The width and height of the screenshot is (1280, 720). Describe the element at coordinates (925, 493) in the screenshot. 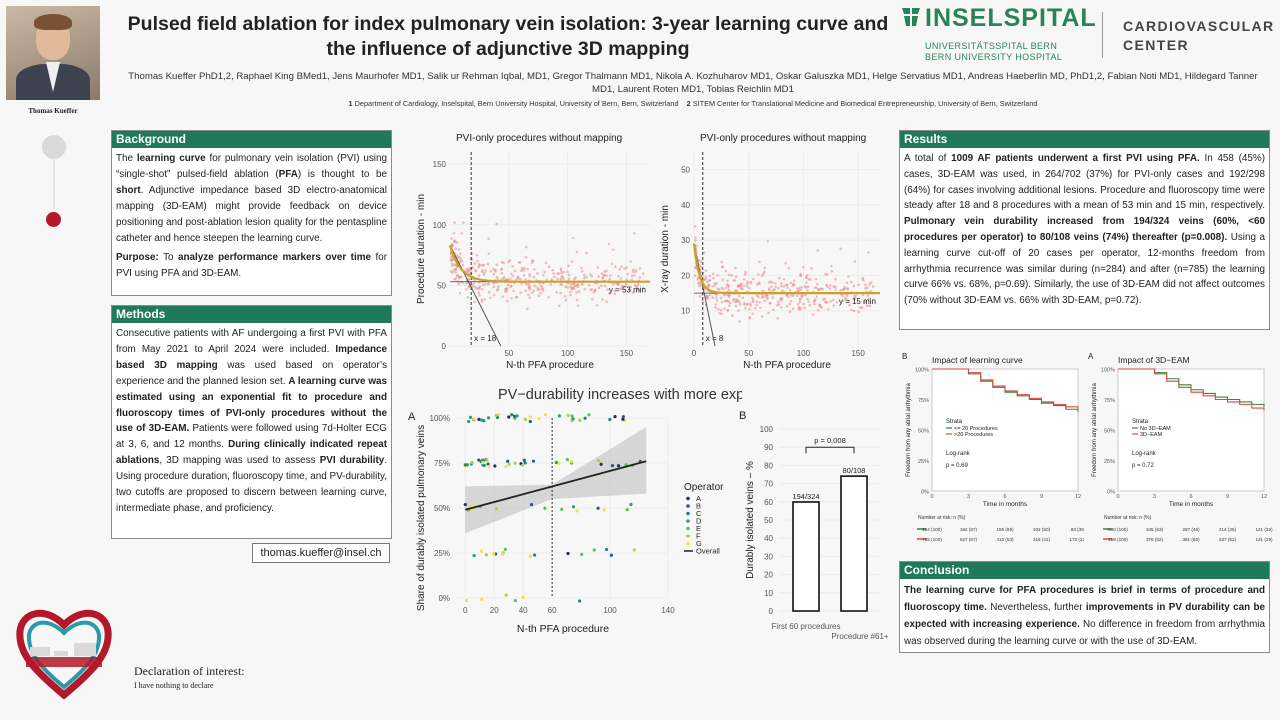

I see `y-tick-label: 0%` at that location.